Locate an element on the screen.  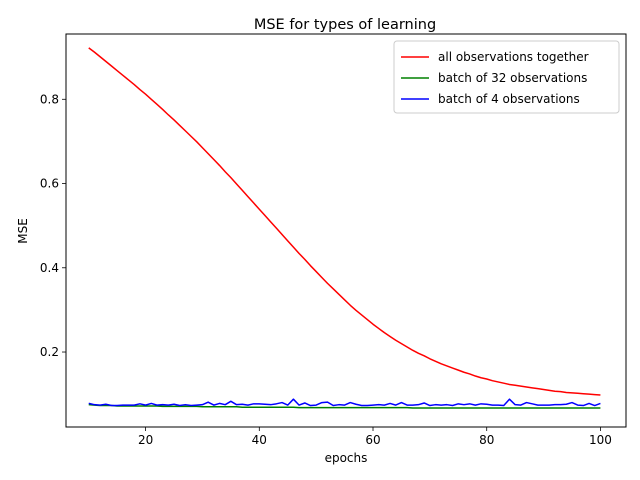
y-tick-label: 0.6 is located at coordinates (49, 184).